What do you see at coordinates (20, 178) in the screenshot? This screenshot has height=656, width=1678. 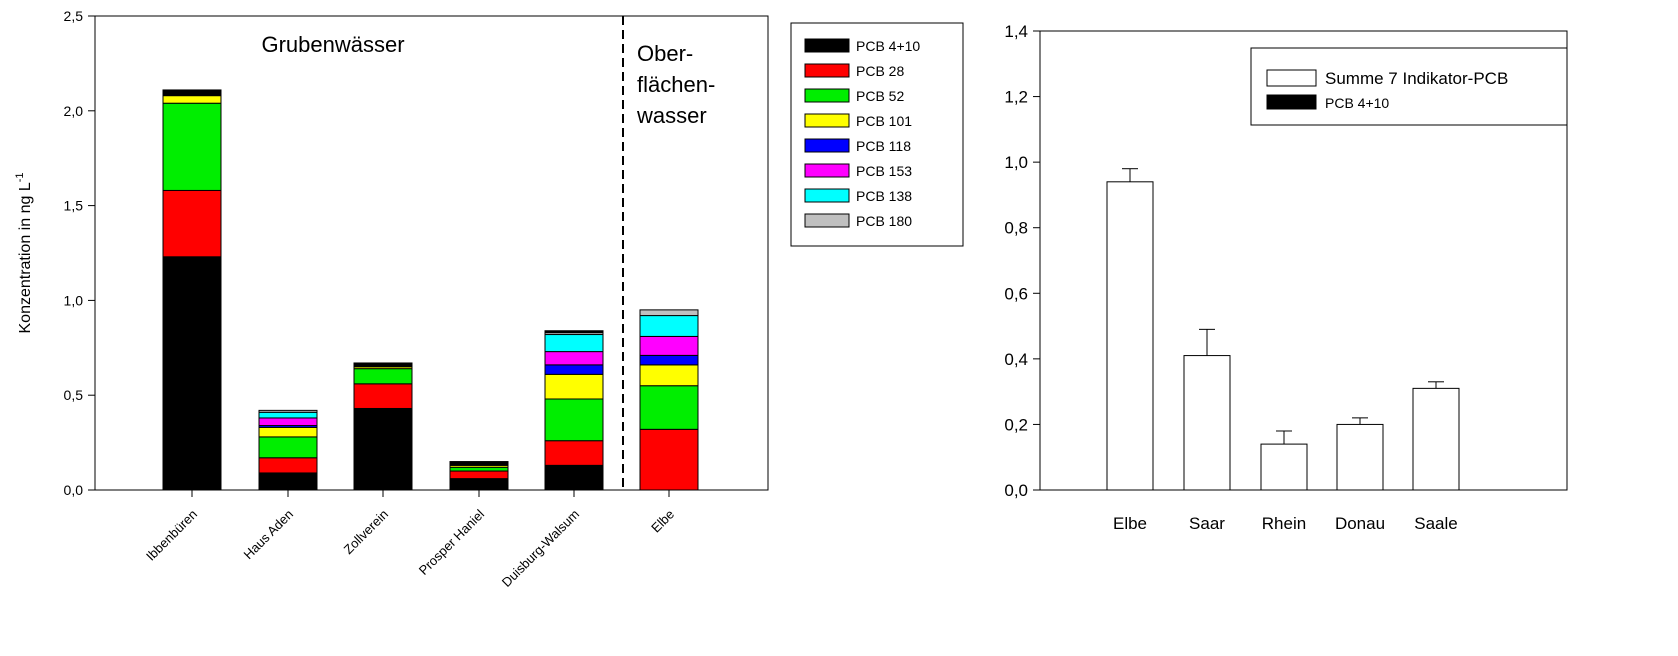 I see `left-y-axis-label-superscript: -1` at bounding box center [20, 178].